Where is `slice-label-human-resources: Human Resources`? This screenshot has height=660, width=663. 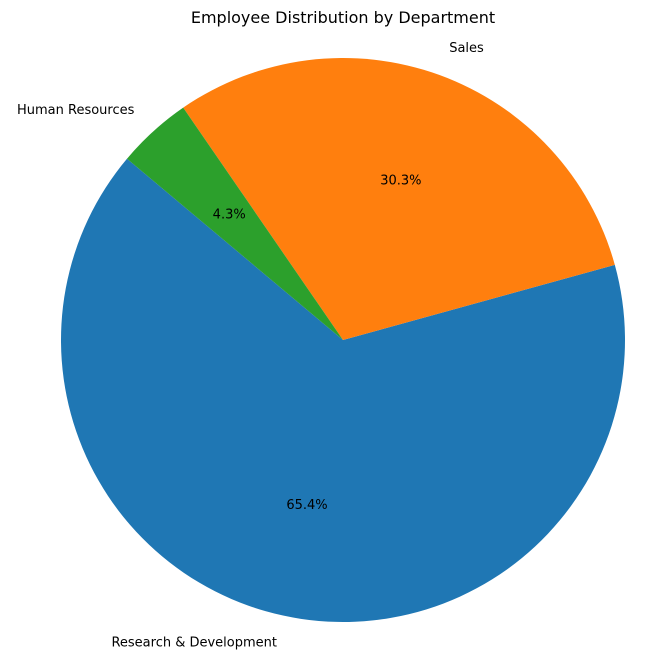 slice-label-human-resources: Human Resources is located at coordinates (76, 110).